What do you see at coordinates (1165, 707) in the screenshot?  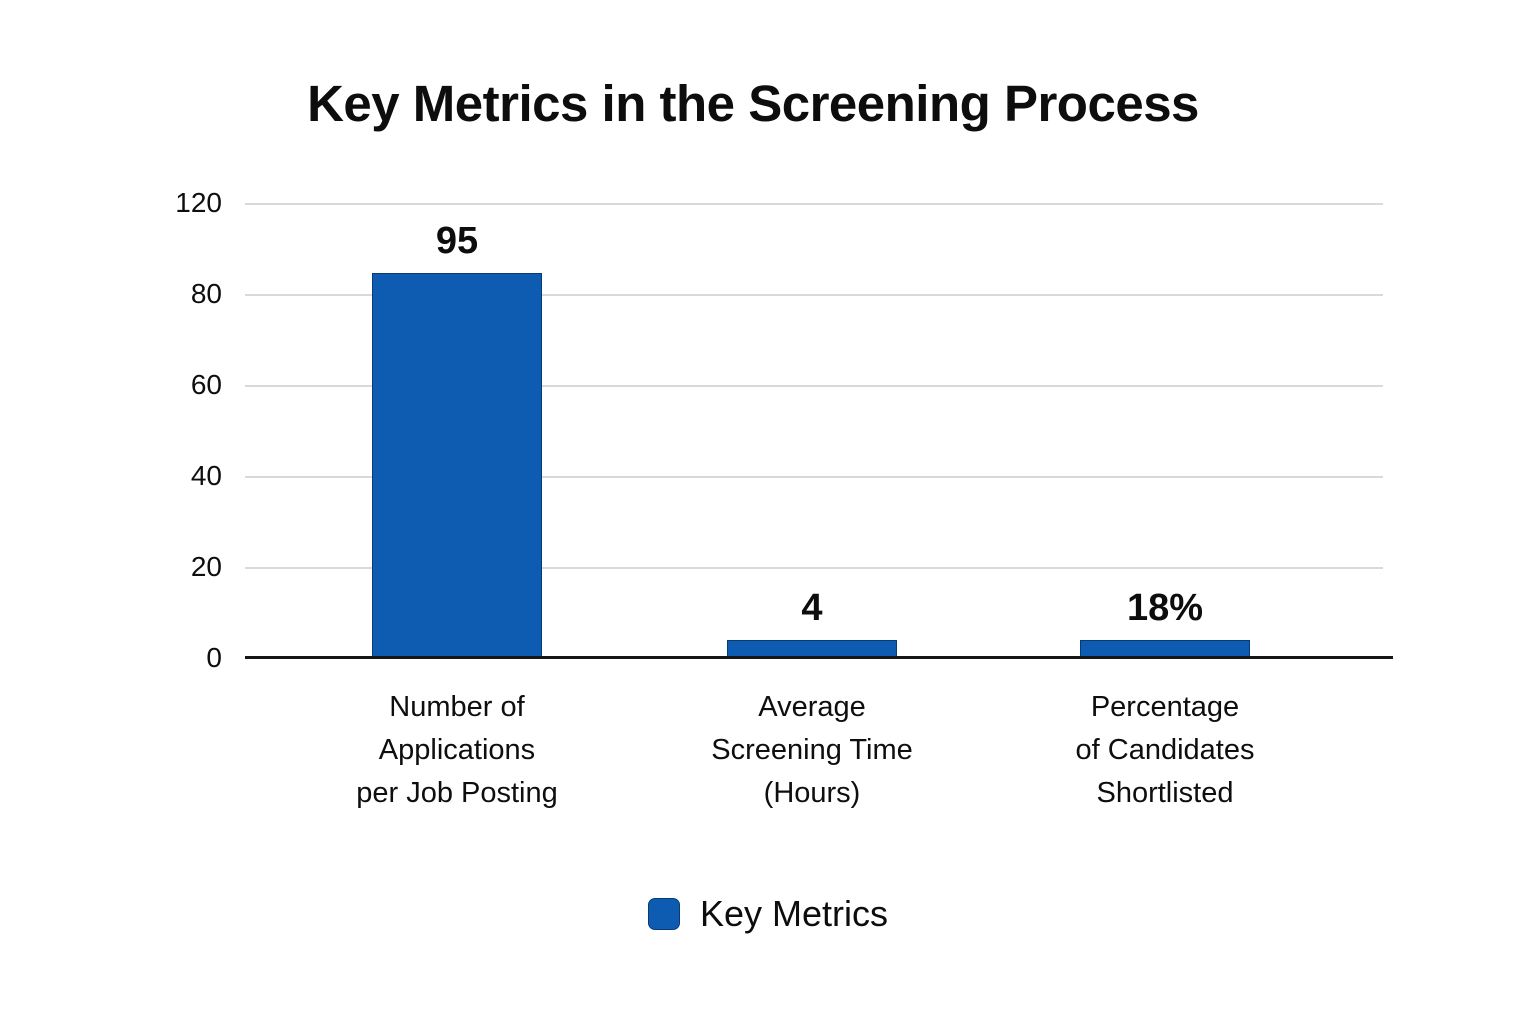 I see `x-category-label-line: Percentage` at bounding box center [1165, 707].